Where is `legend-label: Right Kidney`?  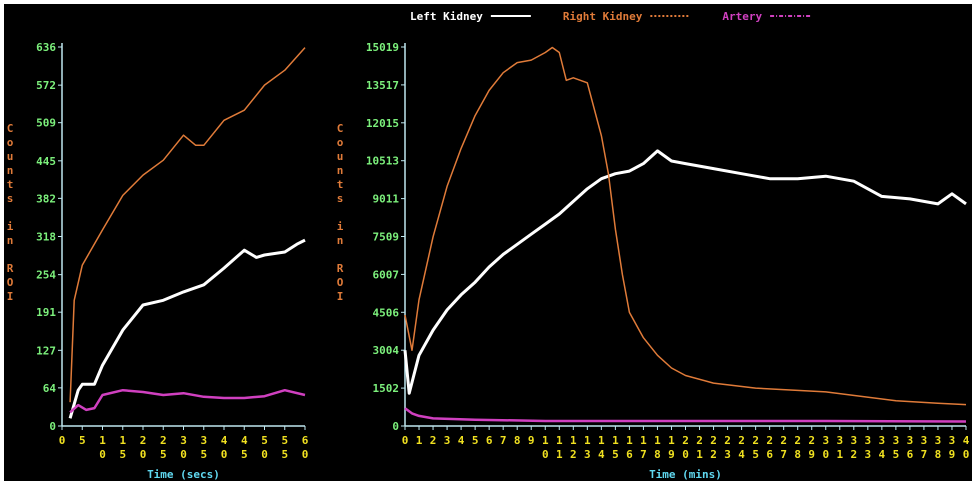 legend-label: Right Kidney is located at coordinates (603, 16).